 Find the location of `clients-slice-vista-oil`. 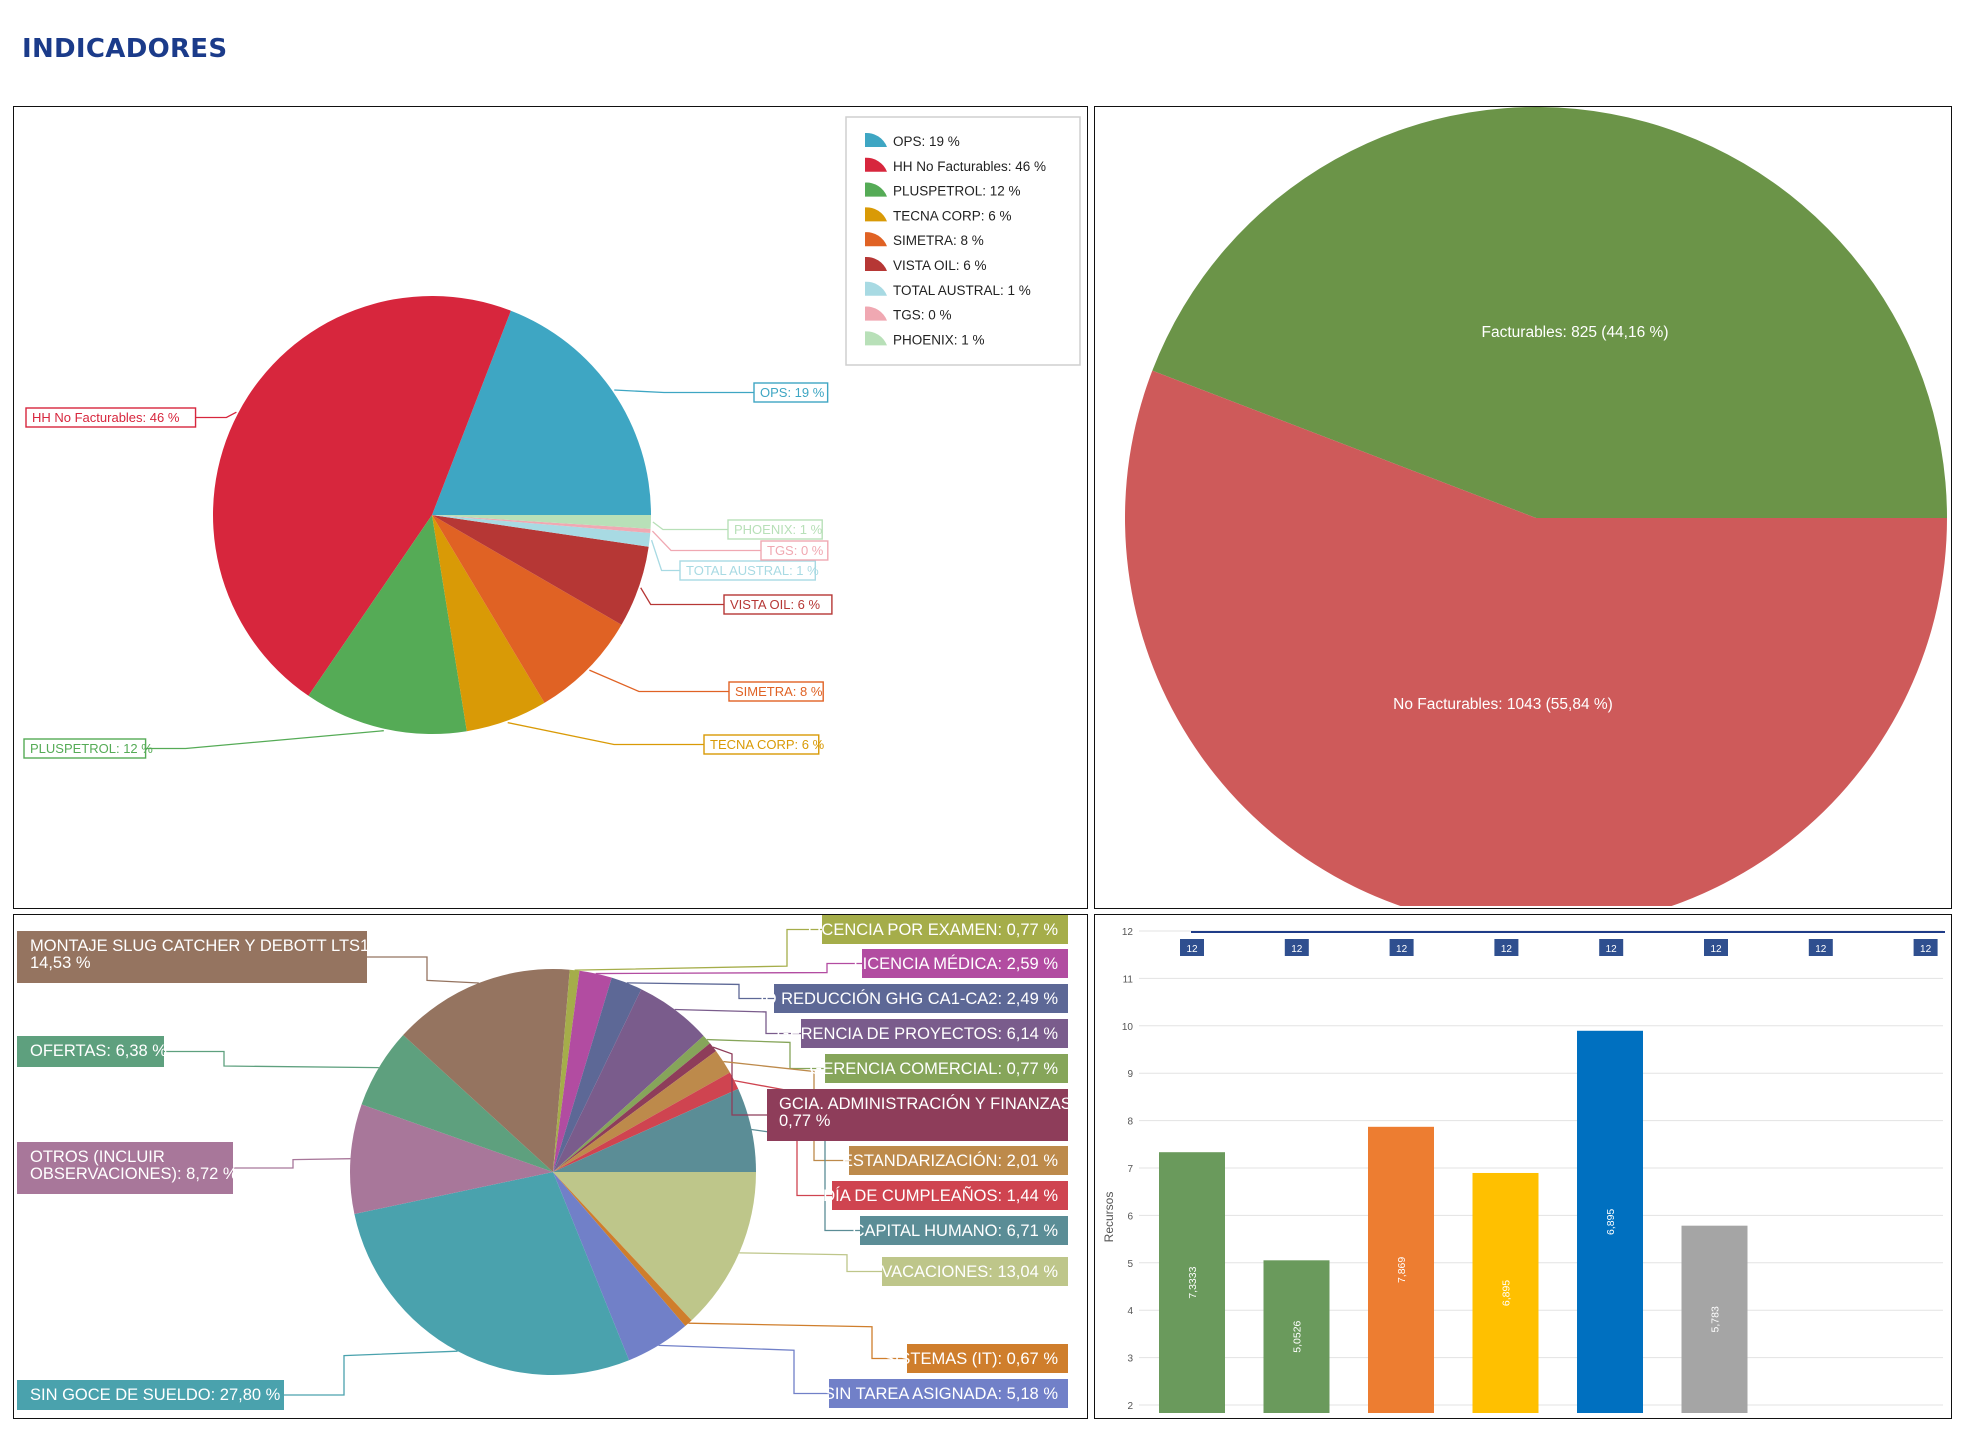

clients-slice-vista-oil is located at coordinates (540, 570).